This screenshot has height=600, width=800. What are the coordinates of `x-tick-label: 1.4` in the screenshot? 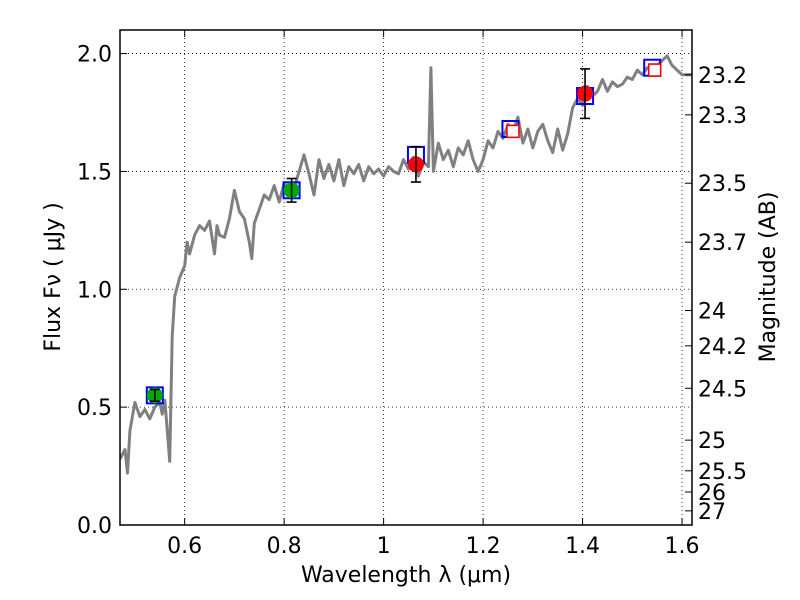 It's located at (582, 546).